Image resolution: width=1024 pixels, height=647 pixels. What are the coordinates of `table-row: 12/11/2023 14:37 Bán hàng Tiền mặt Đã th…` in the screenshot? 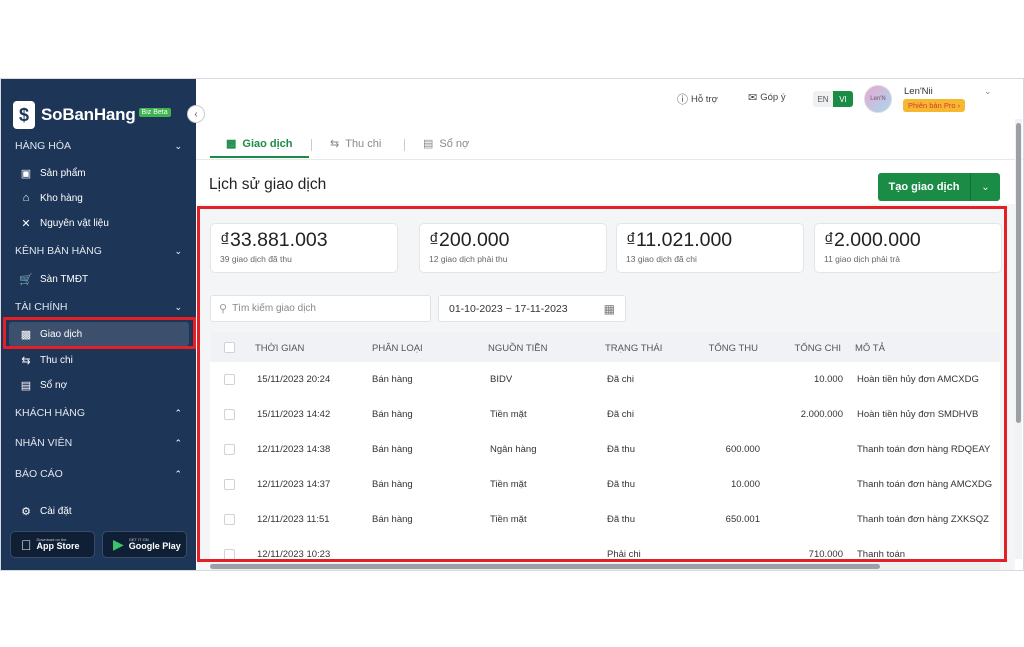 It's located at (605, 484).